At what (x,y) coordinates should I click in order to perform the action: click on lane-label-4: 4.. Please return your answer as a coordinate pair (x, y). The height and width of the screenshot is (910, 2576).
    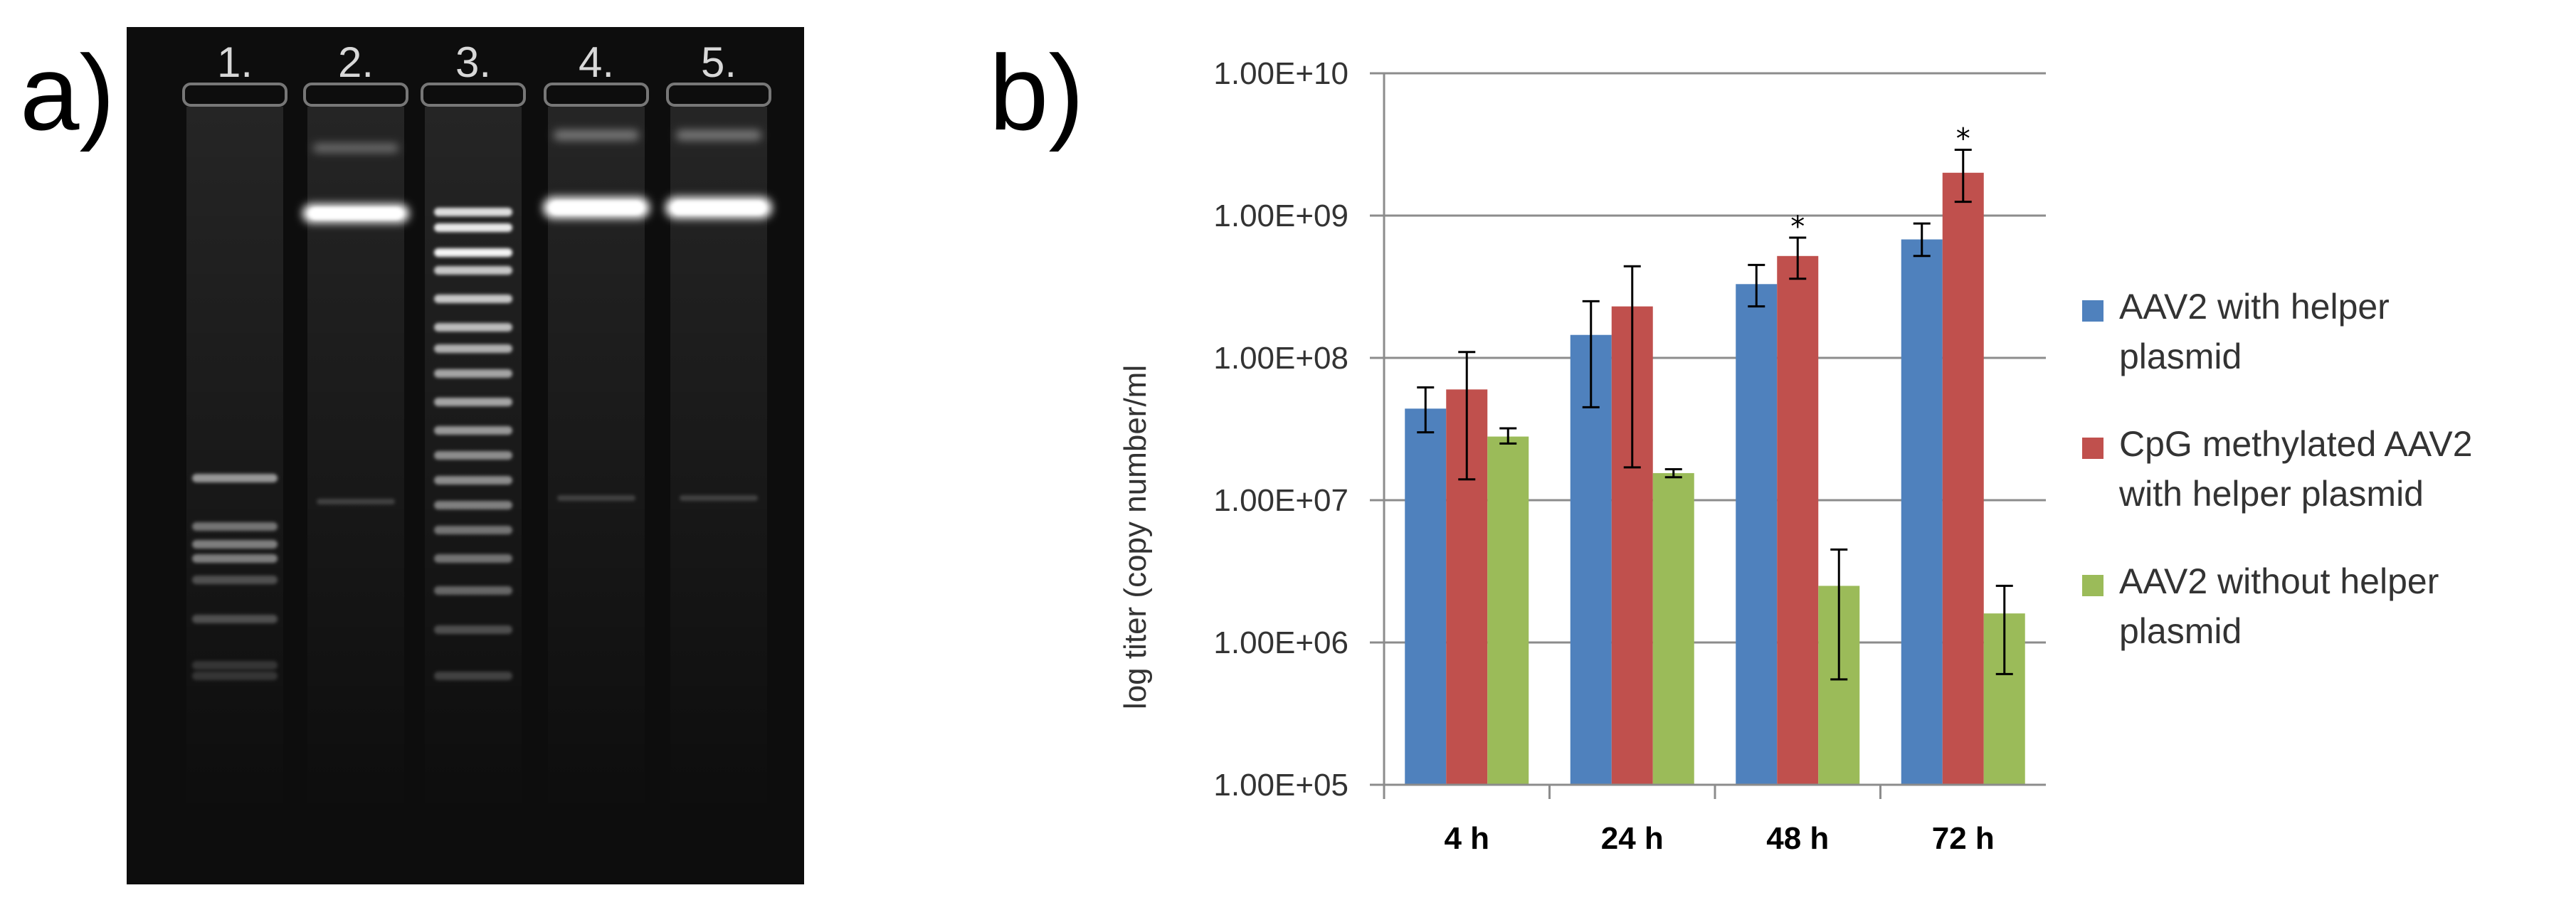
    Looking at the image, I should click on (596, 62).